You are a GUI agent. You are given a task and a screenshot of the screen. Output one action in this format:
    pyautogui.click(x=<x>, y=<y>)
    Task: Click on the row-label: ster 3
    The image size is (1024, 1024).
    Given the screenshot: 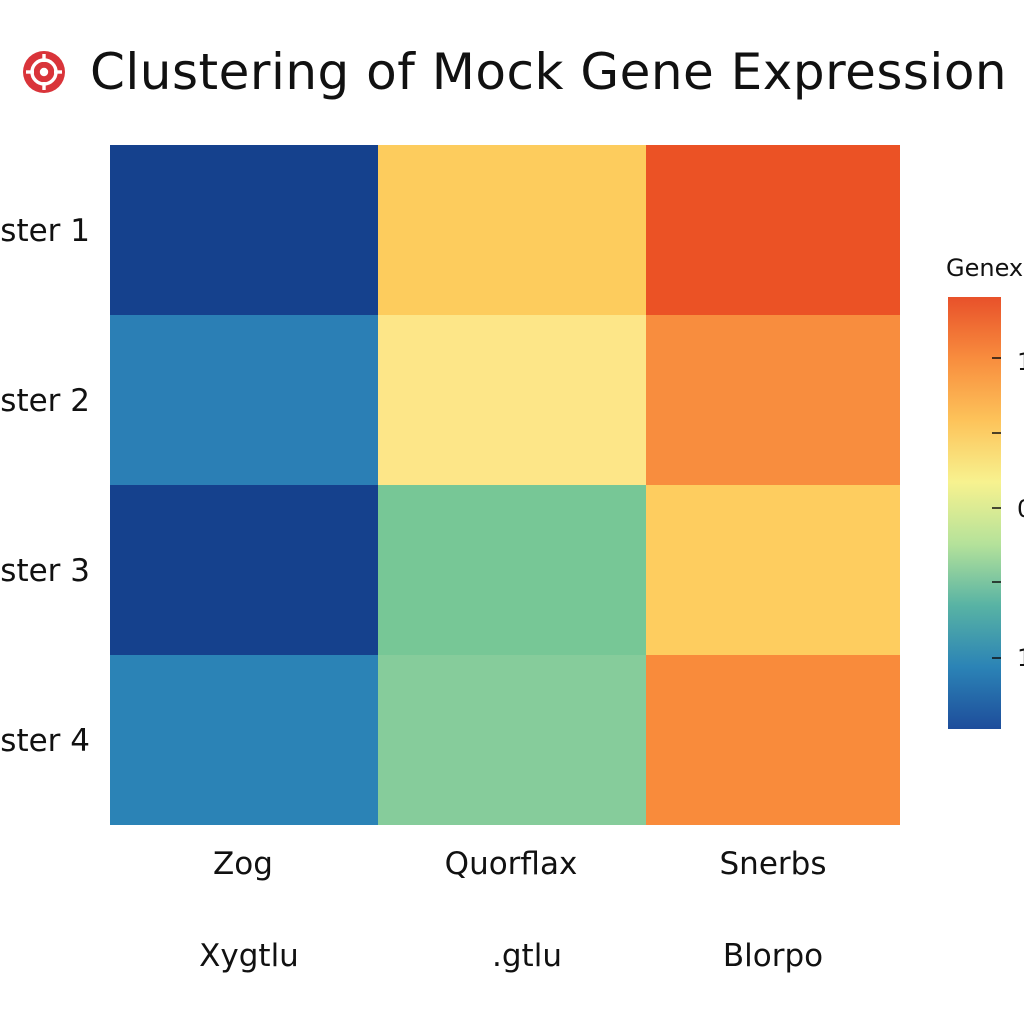 What is the action you would take?
    pyautogui.click(x=45, y=571)
    